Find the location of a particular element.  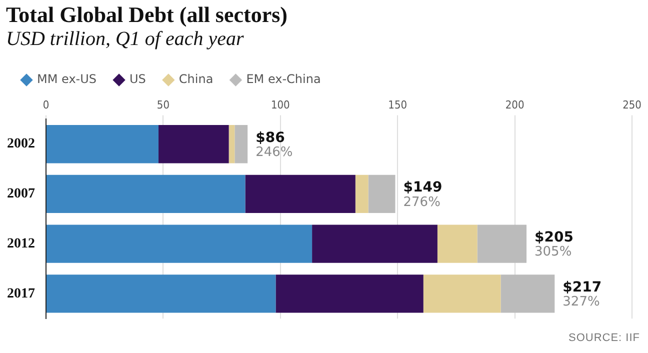

legend-label: MM ex-US is located at coordinates (67, 79).